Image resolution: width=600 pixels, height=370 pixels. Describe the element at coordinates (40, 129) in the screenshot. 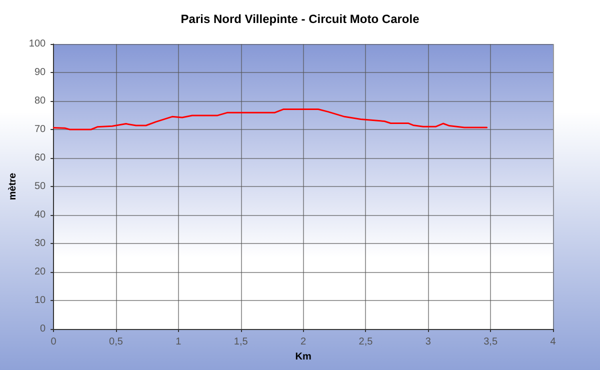

I see `y-tick-label: 70` at that location.